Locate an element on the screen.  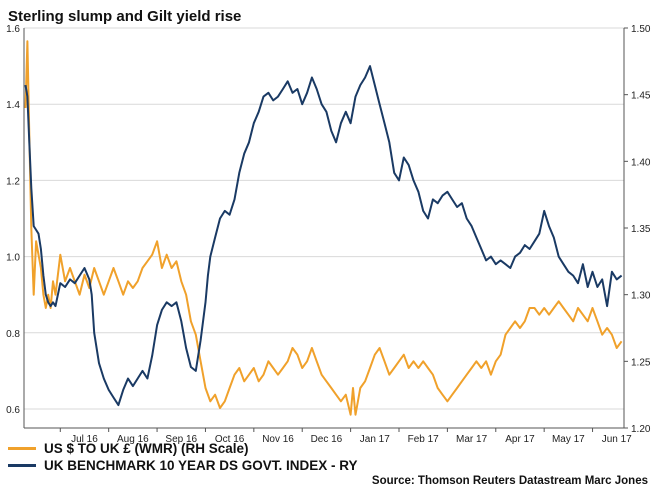
chart-title: Sterling slump and Gilt yield rise is located at coordinates (125, 16).